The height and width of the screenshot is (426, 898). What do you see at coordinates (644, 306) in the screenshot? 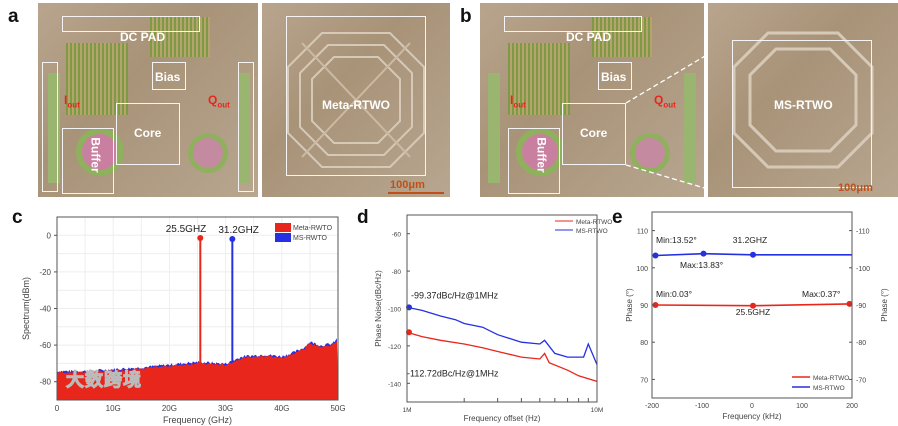
I see `y-tick-label: 90` at bounding box center [644, 306].